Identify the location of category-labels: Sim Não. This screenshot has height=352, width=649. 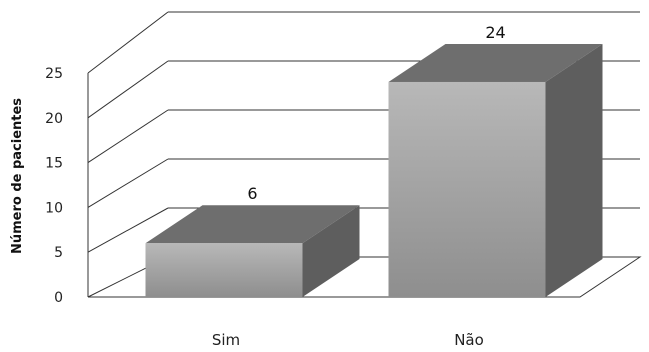
(348, 340).